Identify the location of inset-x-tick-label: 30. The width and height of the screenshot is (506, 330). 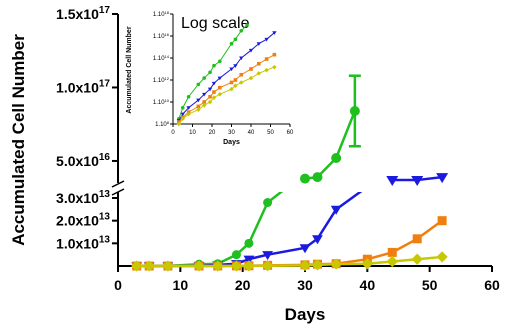
(231, 133).